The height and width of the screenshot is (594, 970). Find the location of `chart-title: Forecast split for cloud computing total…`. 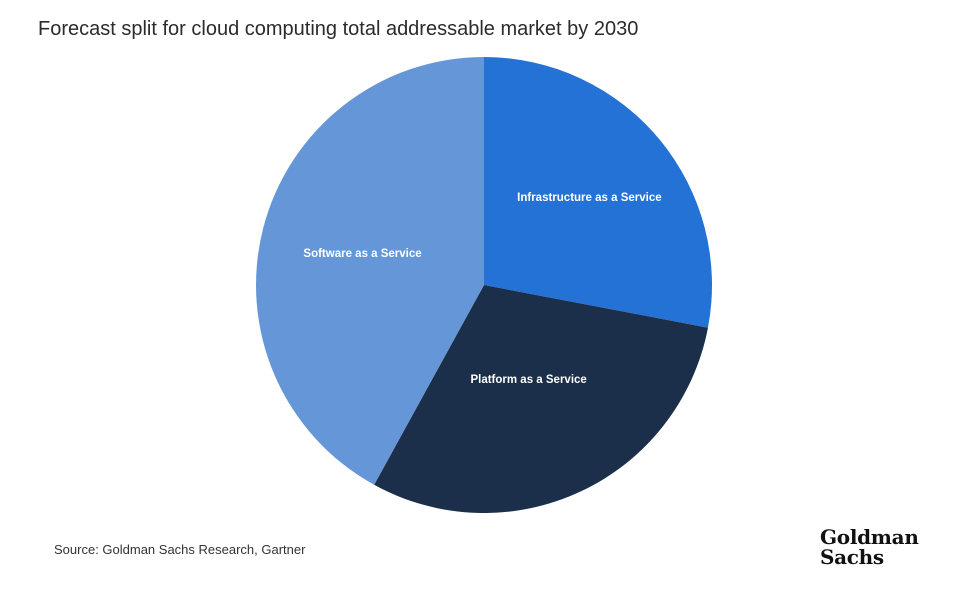

chart-title: Forecast split for cloud computing total… is located at coordinates (338, 29).